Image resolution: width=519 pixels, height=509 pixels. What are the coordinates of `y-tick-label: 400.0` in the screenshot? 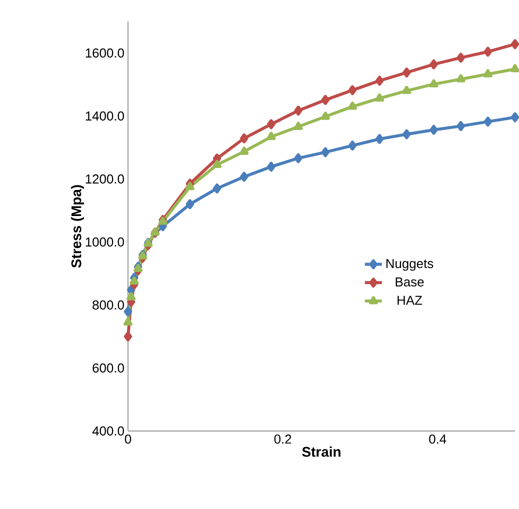 It's located at (108, 431).